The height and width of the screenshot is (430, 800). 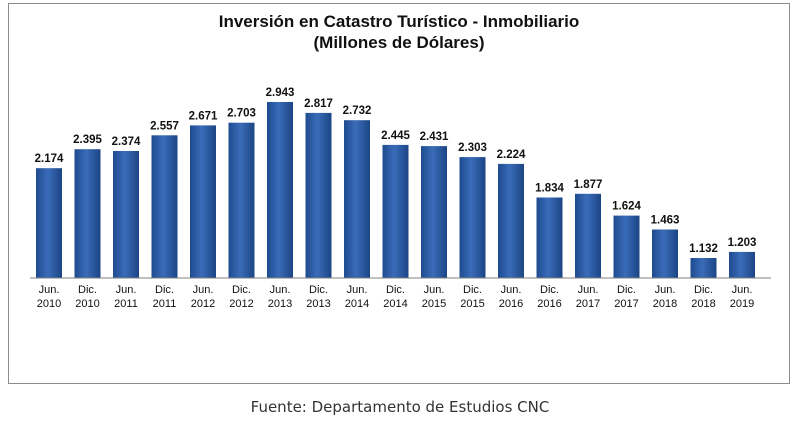 I want to click on bar-value-label: 2.703, so click(x=241, y=114).